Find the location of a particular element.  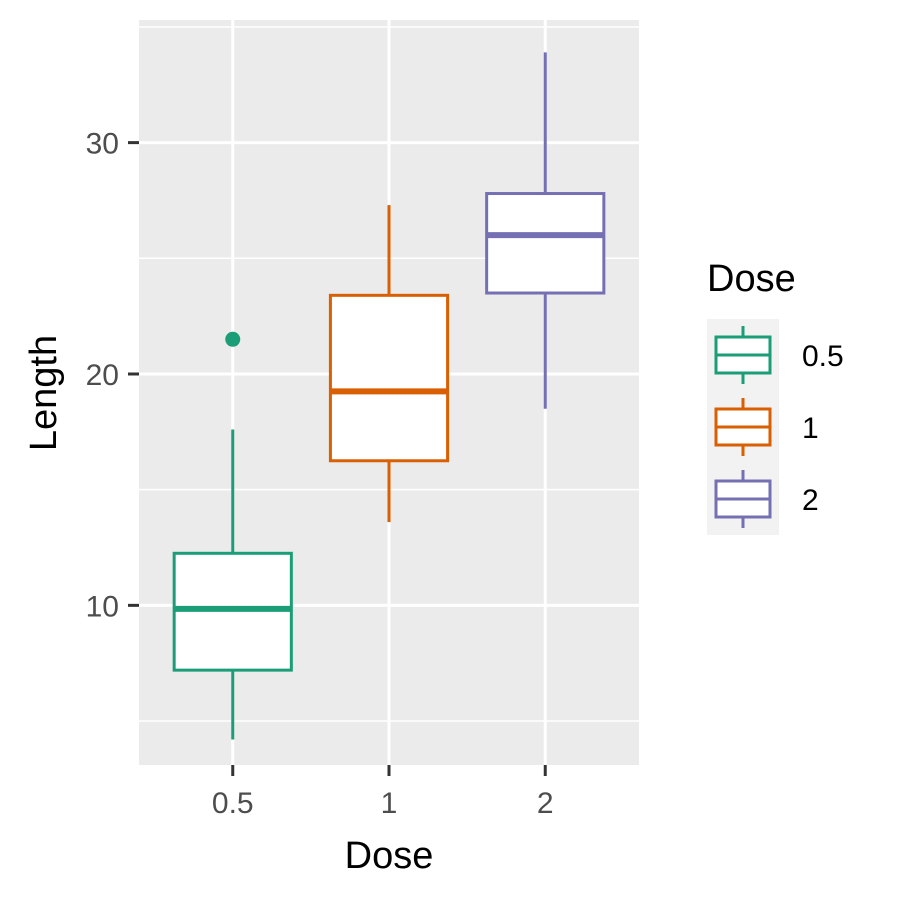

x-axis: 0.5 1 2 is located at coordinates (383, 792).